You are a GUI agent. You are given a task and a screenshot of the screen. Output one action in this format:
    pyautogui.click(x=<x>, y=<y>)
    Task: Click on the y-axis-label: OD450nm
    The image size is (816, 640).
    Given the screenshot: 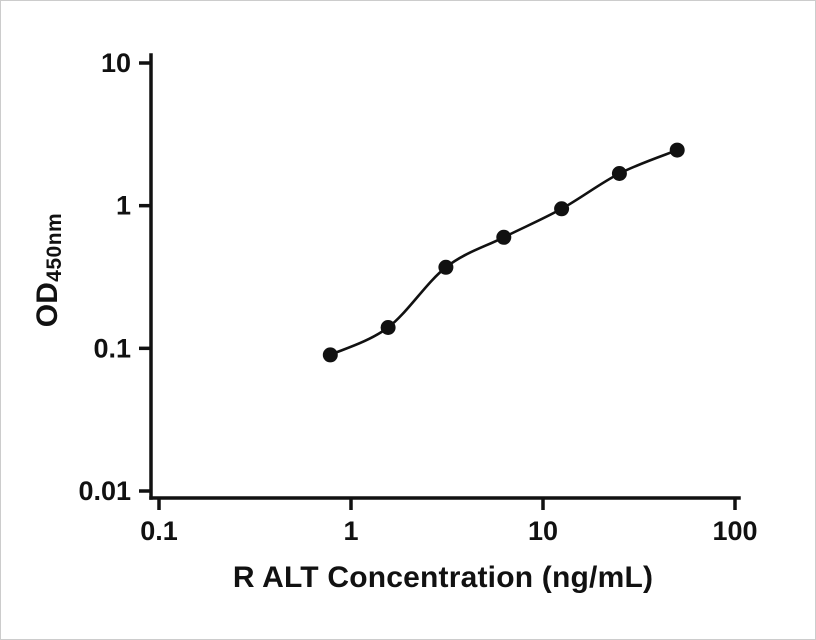 What is the action you would take?
    pyautogui.click(x=48, y=270)
    